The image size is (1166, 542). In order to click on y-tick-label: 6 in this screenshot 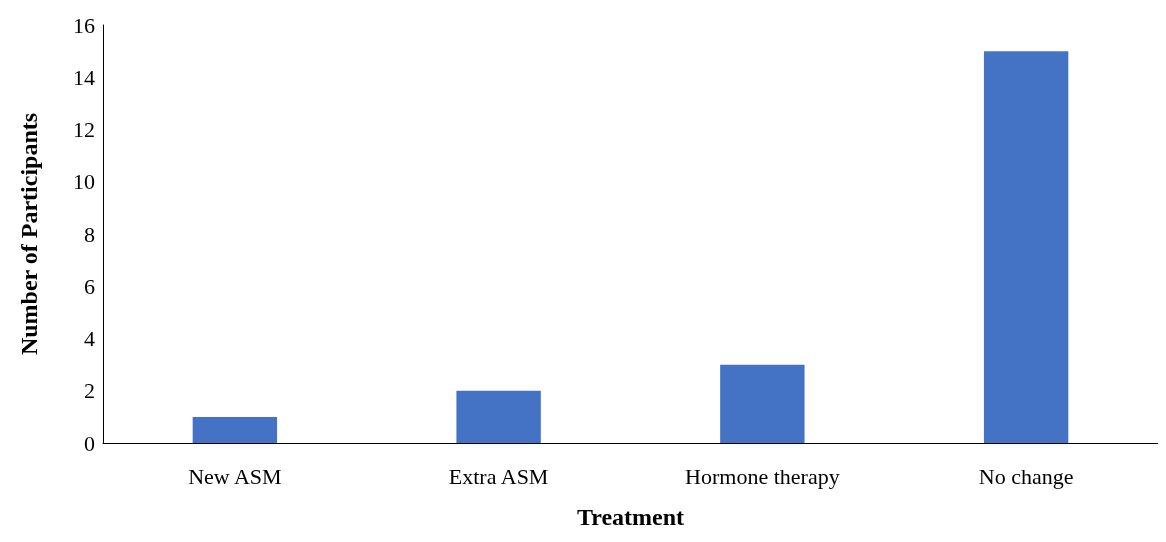, I will do `click(89, 286)`.